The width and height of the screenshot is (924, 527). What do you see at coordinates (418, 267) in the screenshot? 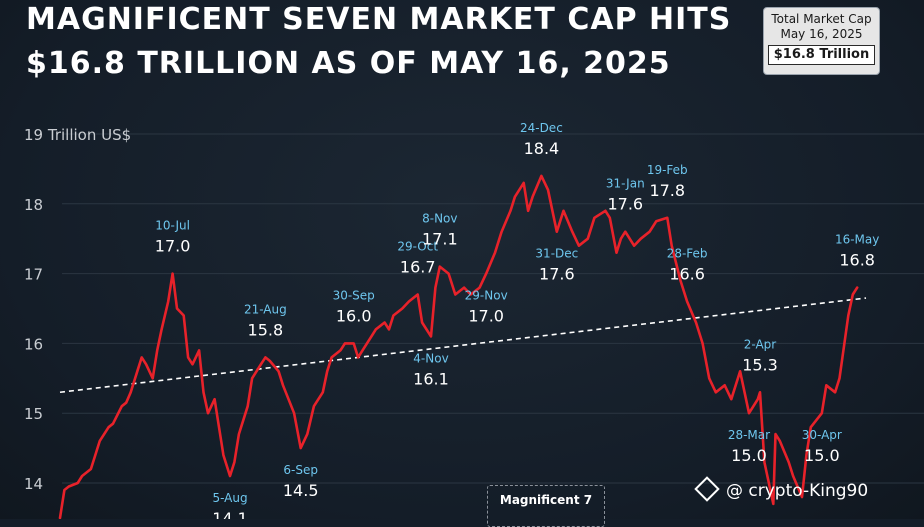
I see `annotation-value: 16.7` at bounding box center [418, 267].